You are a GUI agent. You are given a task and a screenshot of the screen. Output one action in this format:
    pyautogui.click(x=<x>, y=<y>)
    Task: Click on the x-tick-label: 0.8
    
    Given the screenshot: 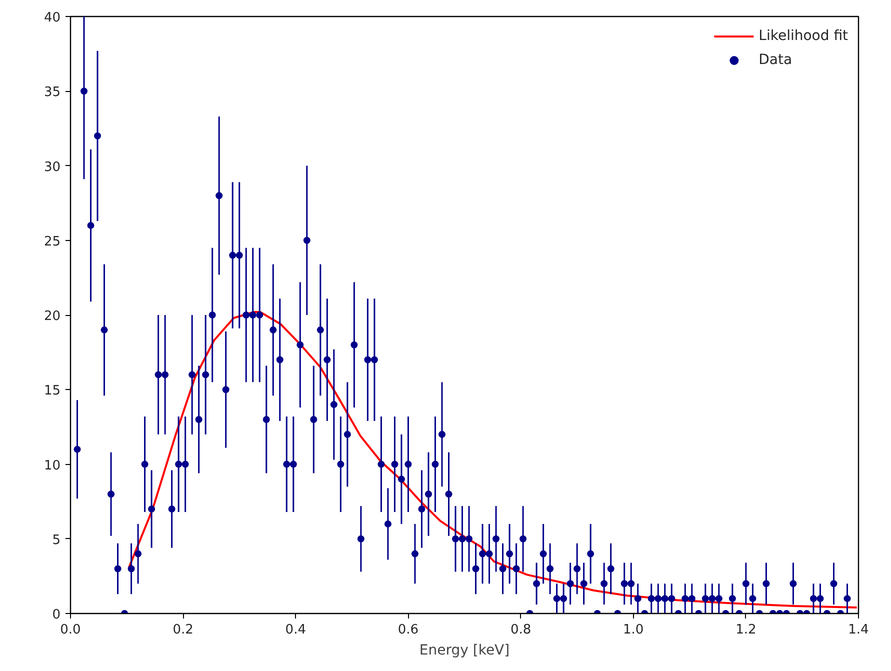 What is the action you would take?
    pyautogui.click(x=521, y=630)
    